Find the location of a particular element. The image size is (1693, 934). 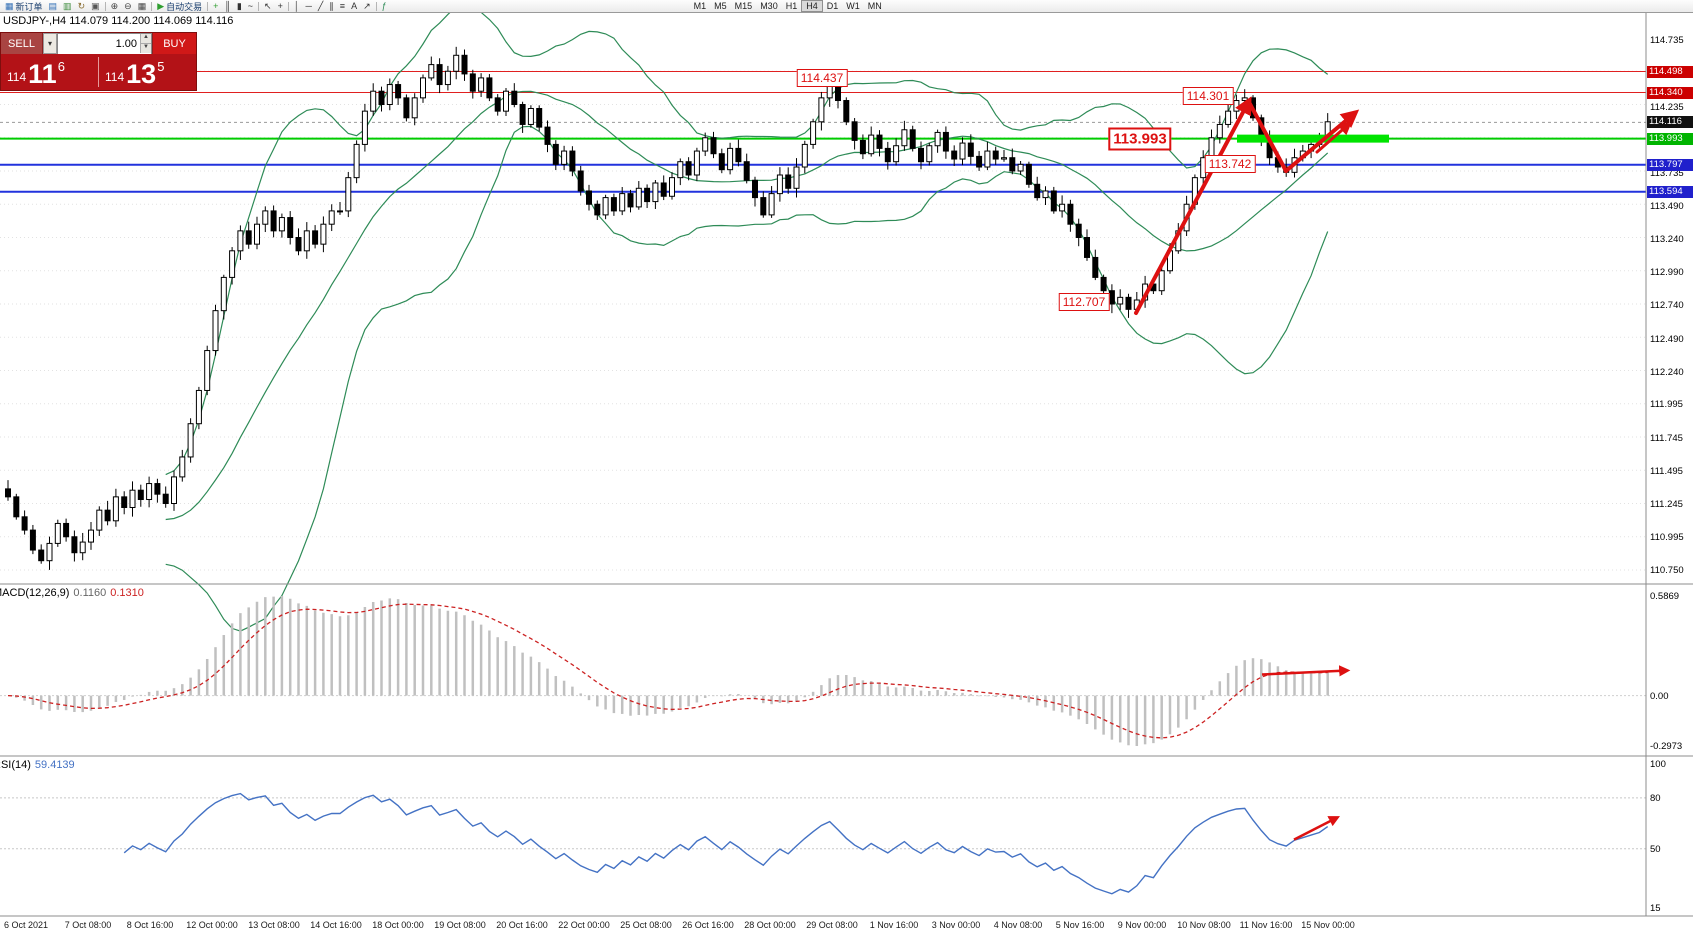

indicators-button: ƒ is located at coordinates (384, 6).